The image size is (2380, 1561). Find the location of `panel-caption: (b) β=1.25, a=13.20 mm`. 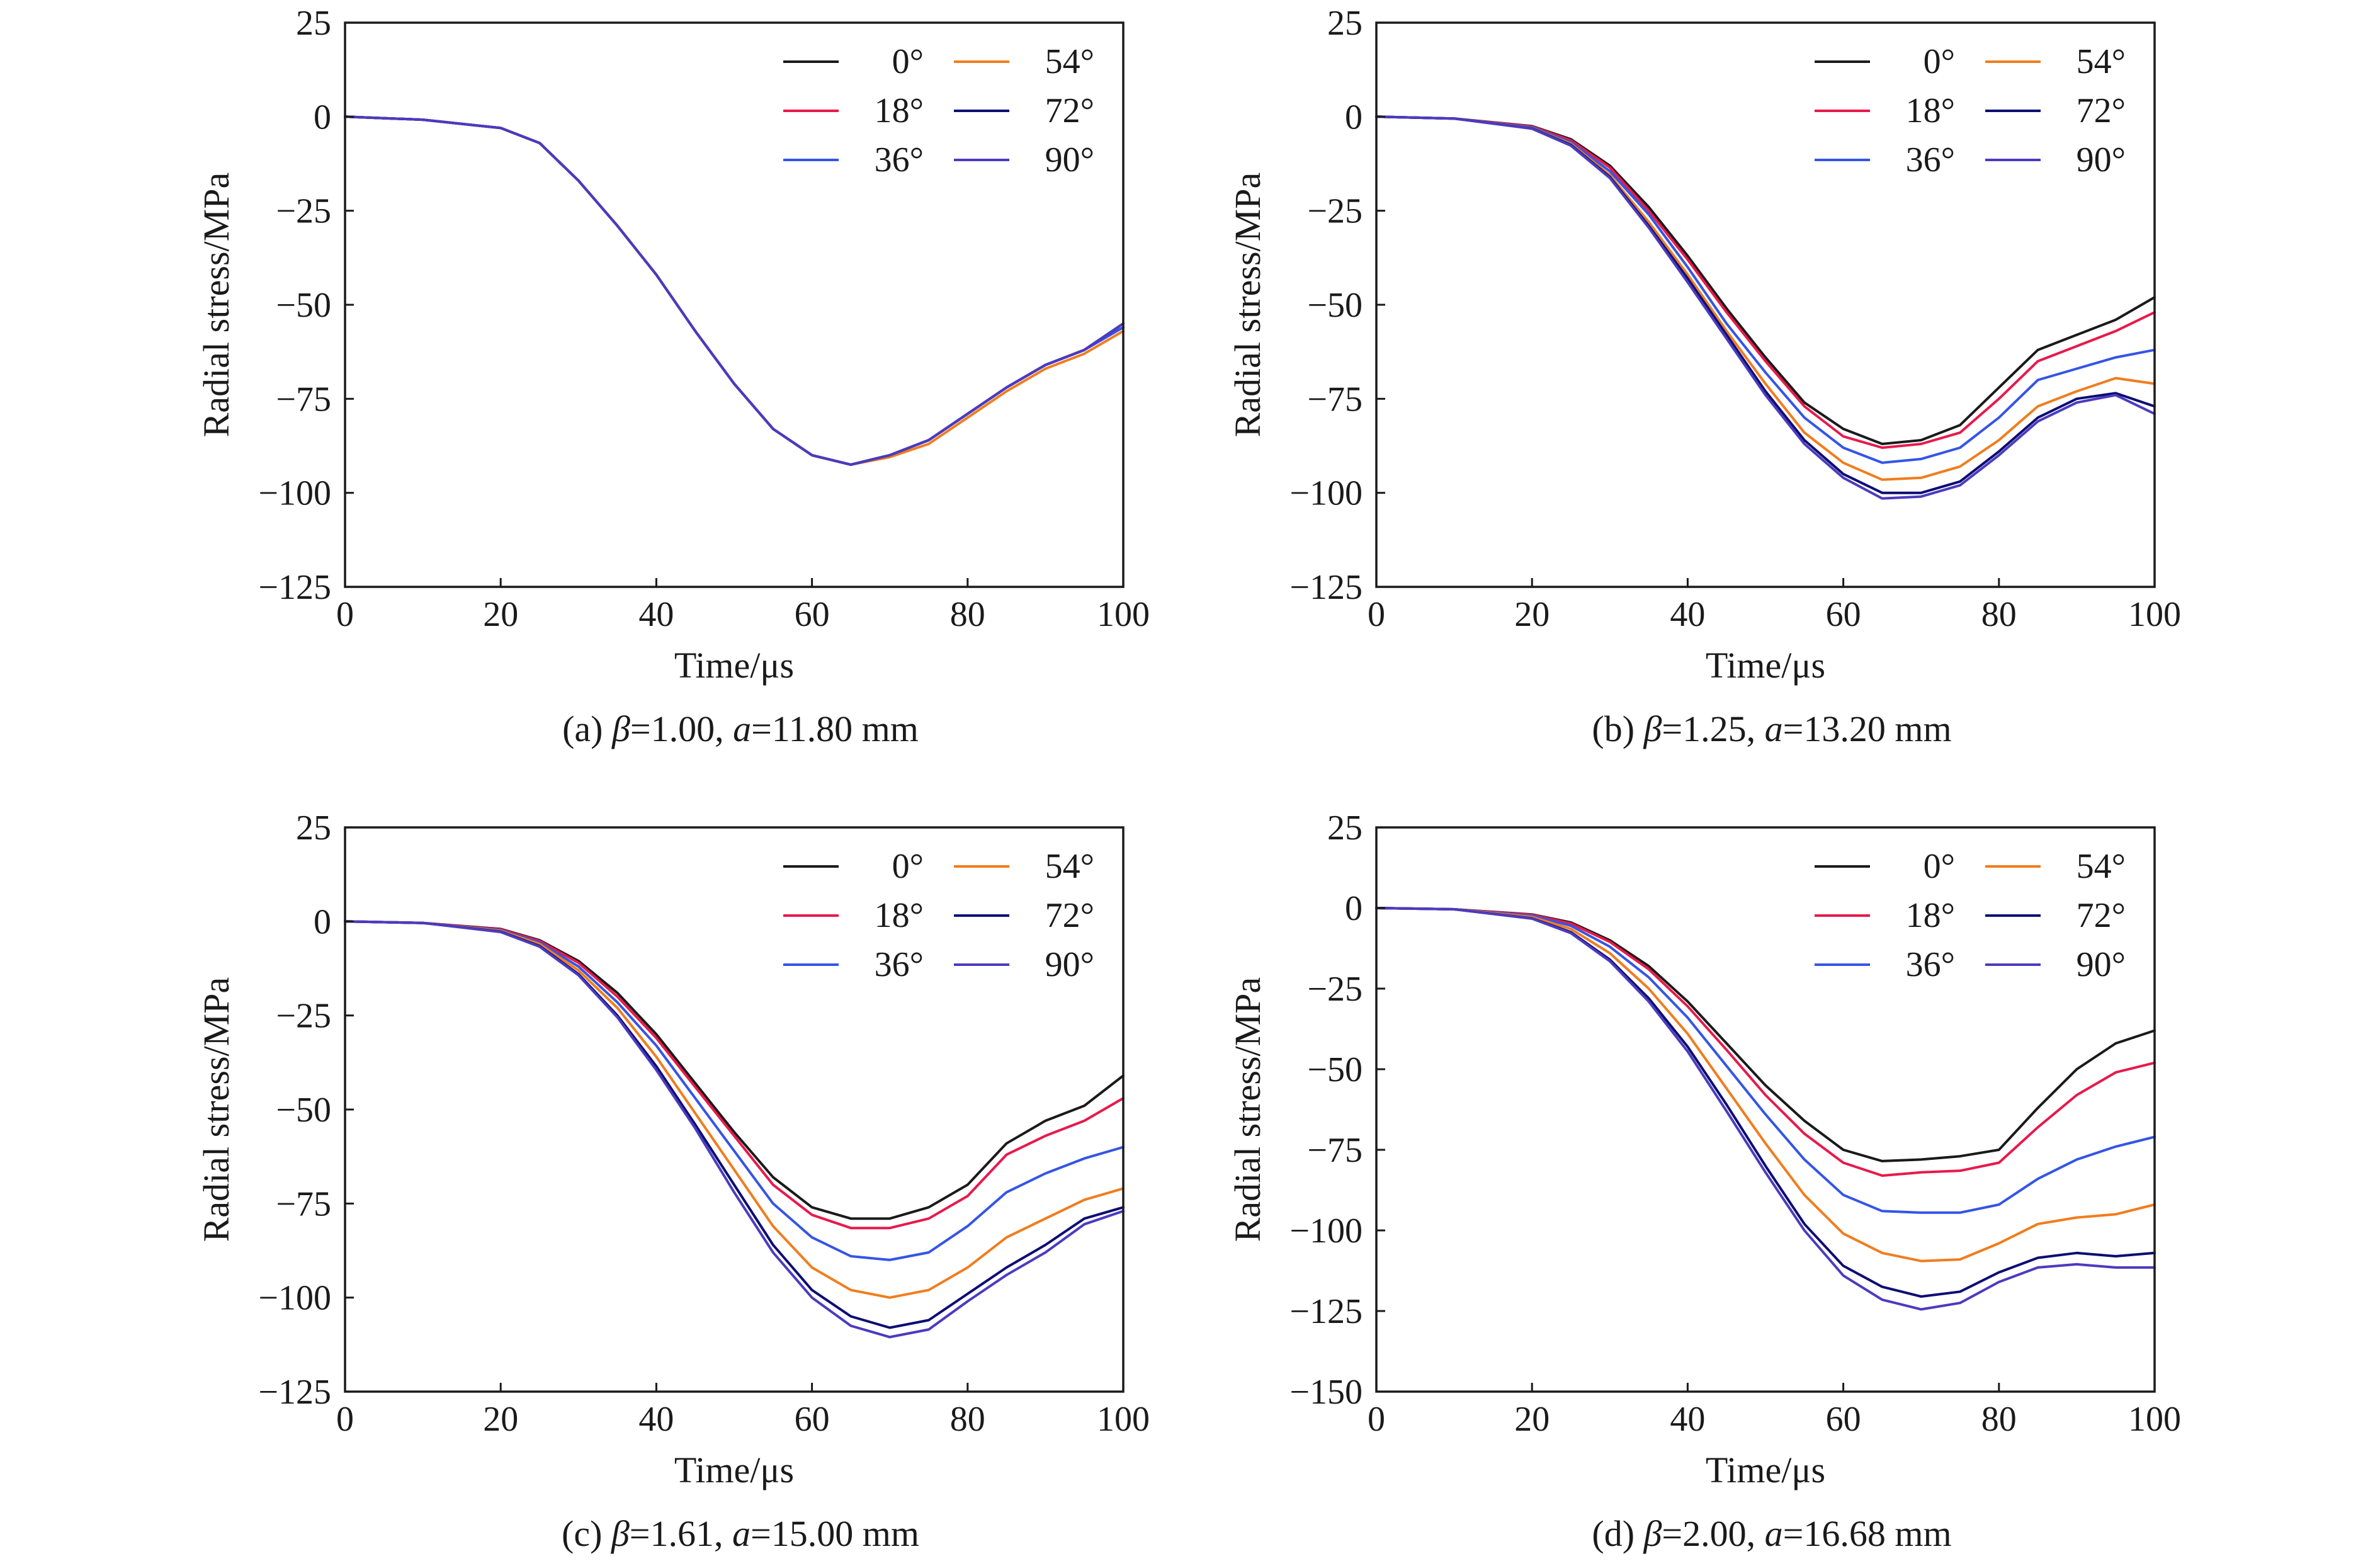

panel-caption: (b) β=1.25, a=13.20 mm is located at coordinates (1771, 728).